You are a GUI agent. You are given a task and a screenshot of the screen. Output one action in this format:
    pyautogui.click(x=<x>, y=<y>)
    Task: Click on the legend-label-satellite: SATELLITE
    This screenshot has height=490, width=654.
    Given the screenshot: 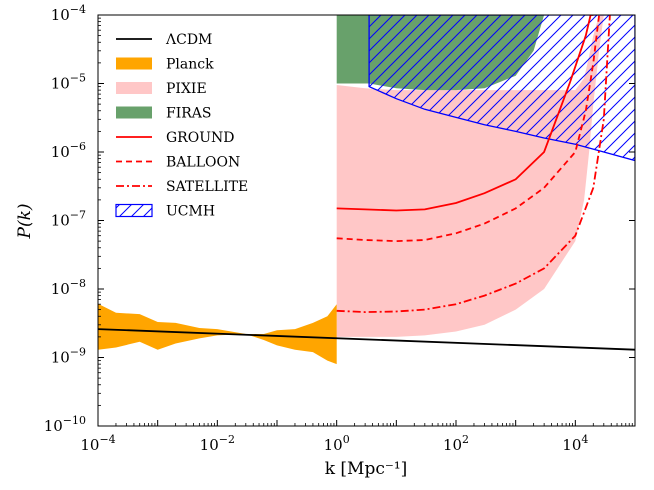 What is the action you would take?
    pyautogui.click(x=207, y=187)
    